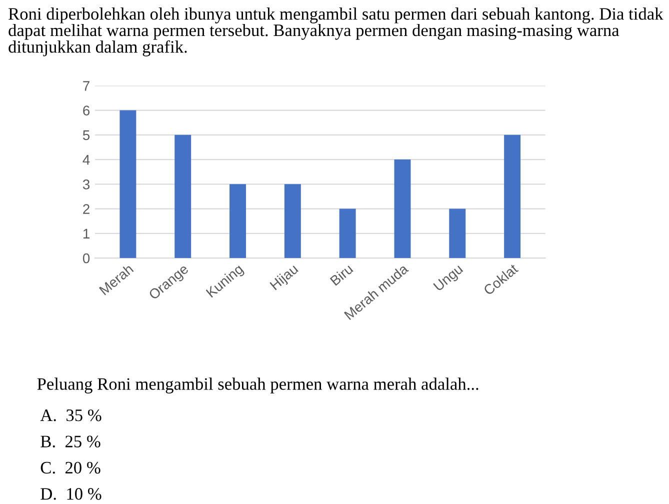 The image size is (669, 504). What do you see at coordinates (86, 135) in the screenshot?
I see `y-tick-label: 5` at bounding box center [86, 135].